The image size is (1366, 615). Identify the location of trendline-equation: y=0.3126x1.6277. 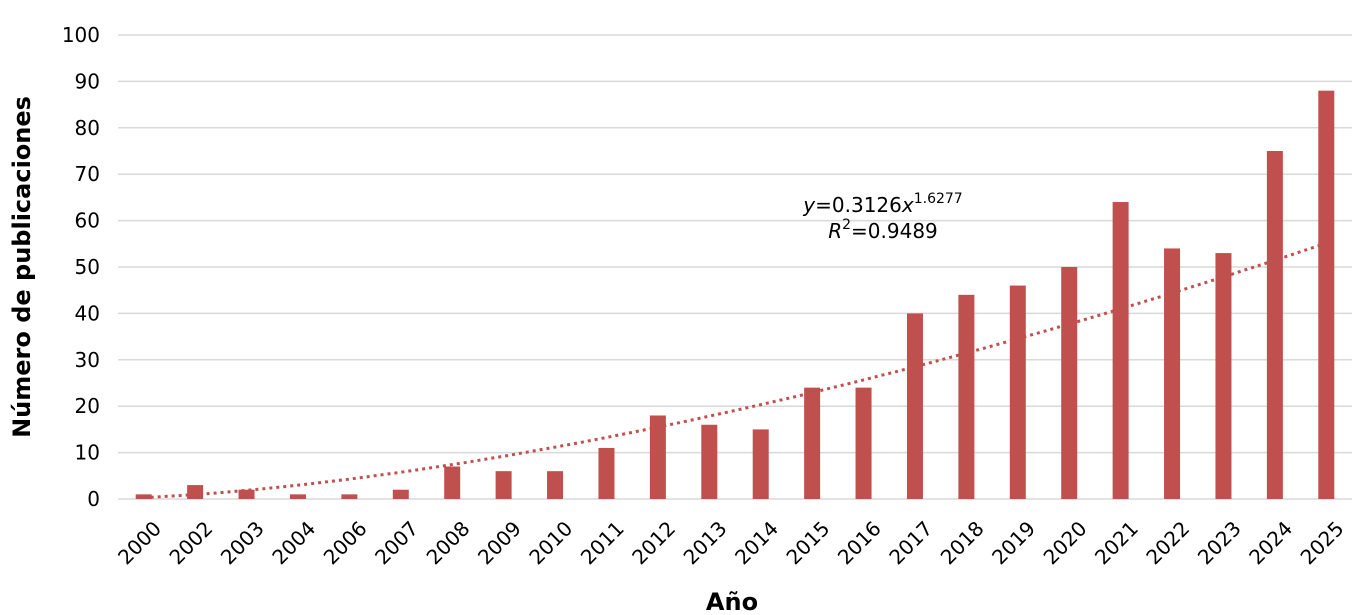
(882, 204).